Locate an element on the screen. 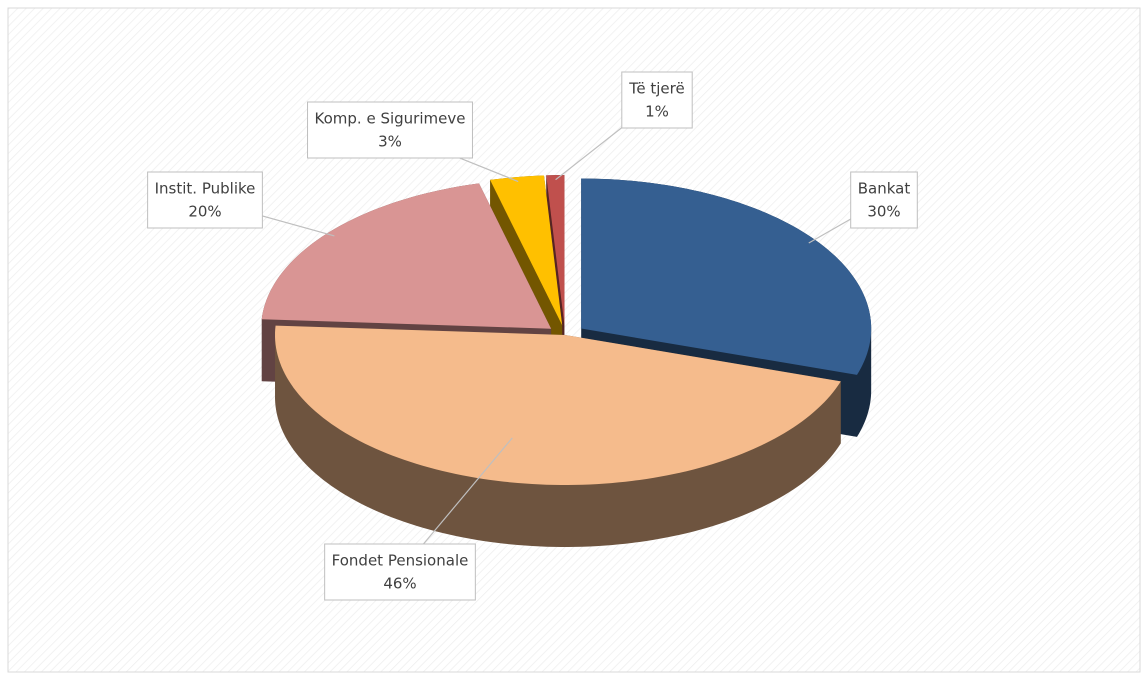 This screenshot has width=1148, height=680. category-label: Bankat is located at coordinates (884, 189).